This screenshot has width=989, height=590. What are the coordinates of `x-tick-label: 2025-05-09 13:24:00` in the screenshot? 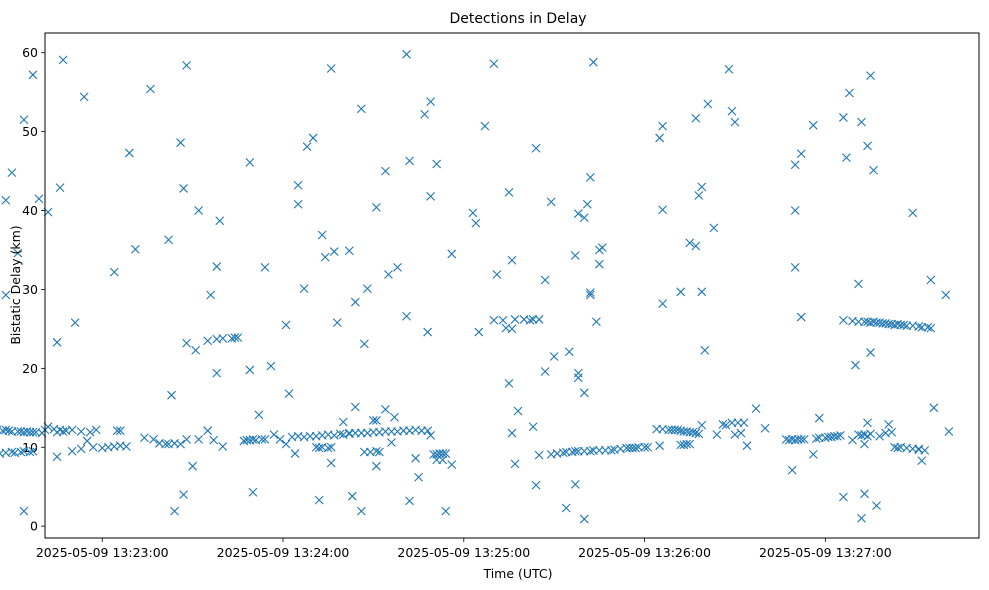 It's located at (283, 552).